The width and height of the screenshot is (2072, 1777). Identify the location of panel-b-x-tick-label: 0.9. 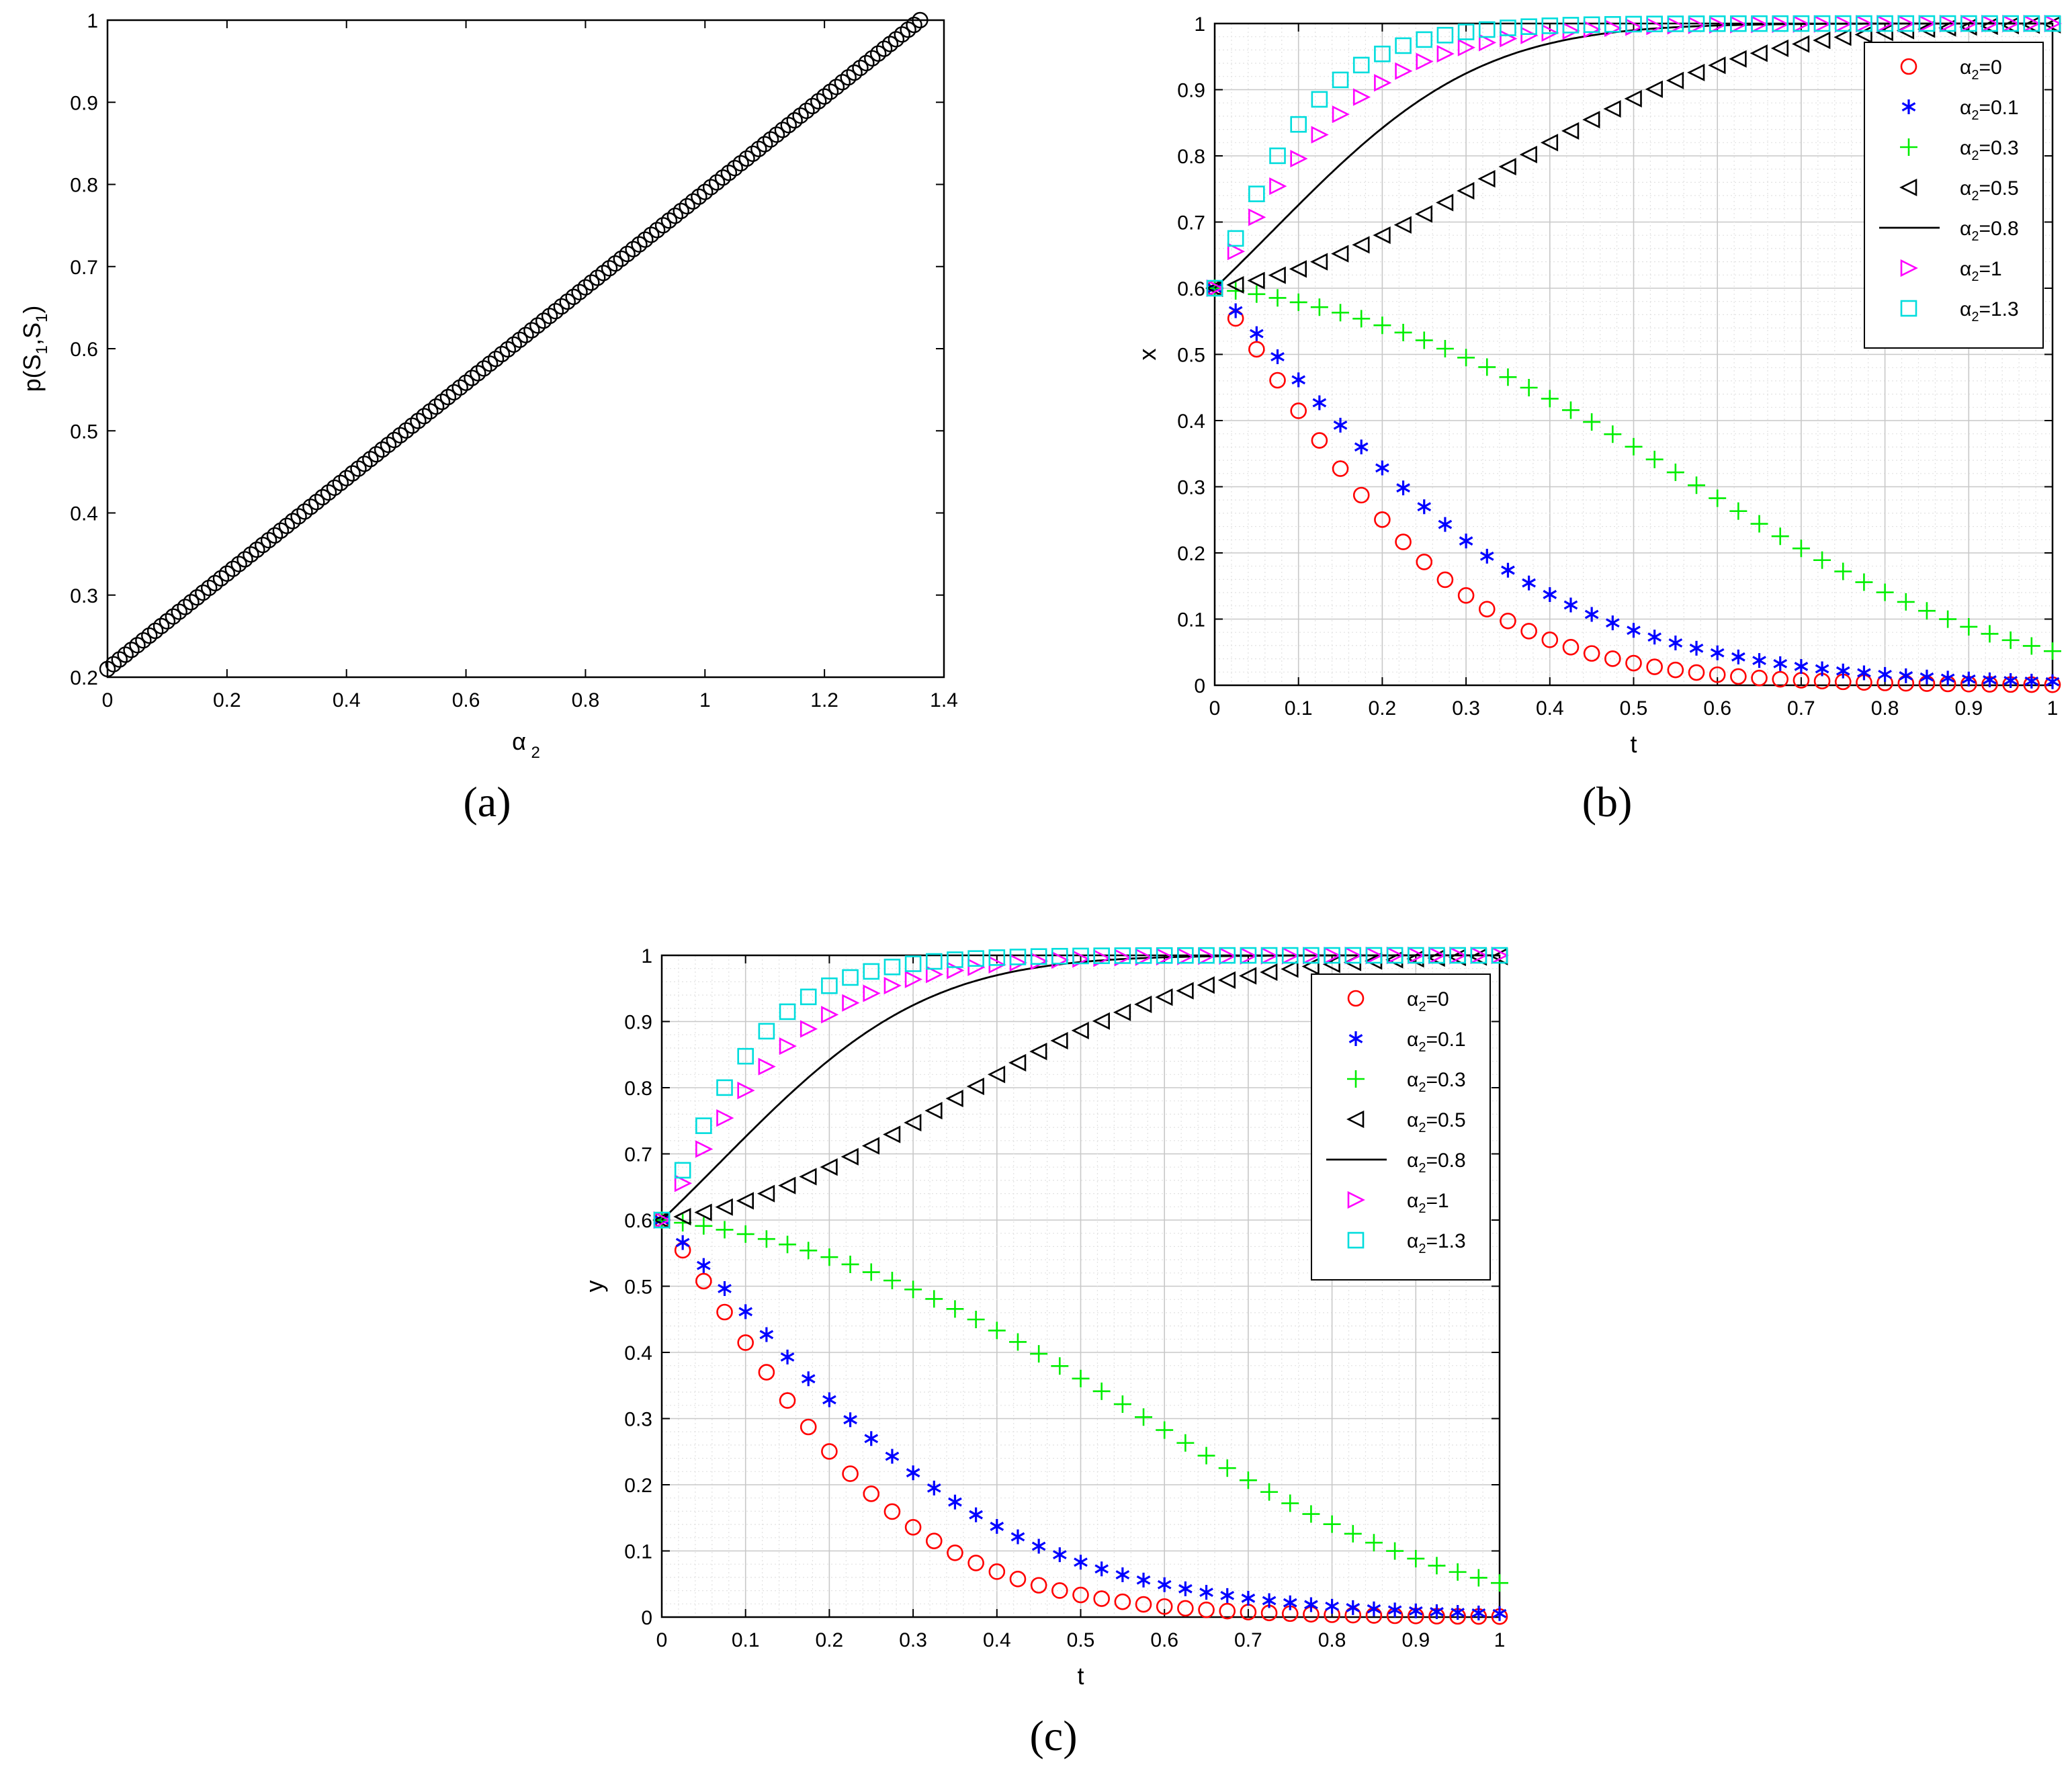
(1968, 709).